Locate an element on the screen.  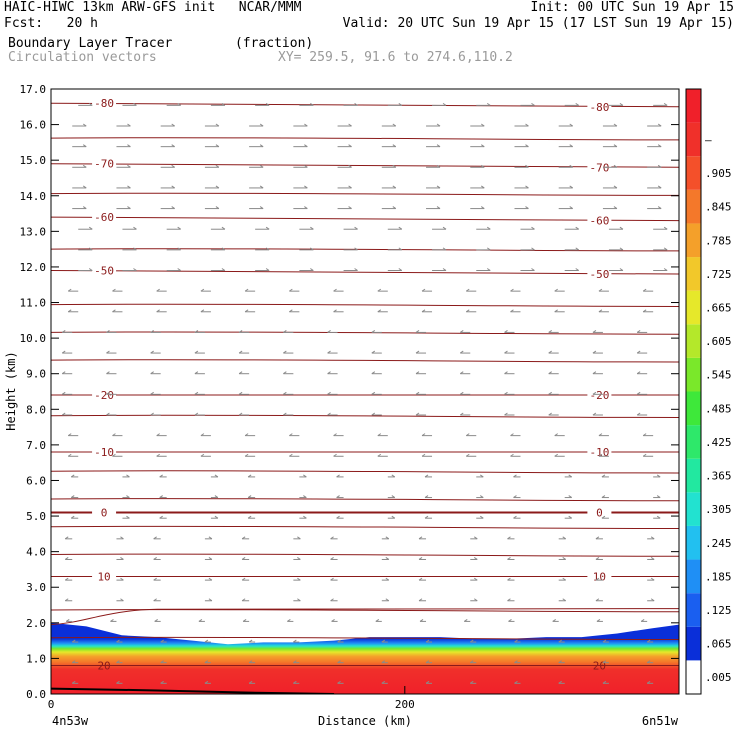
contour-label: -70 is located at coordinates (599, 167).